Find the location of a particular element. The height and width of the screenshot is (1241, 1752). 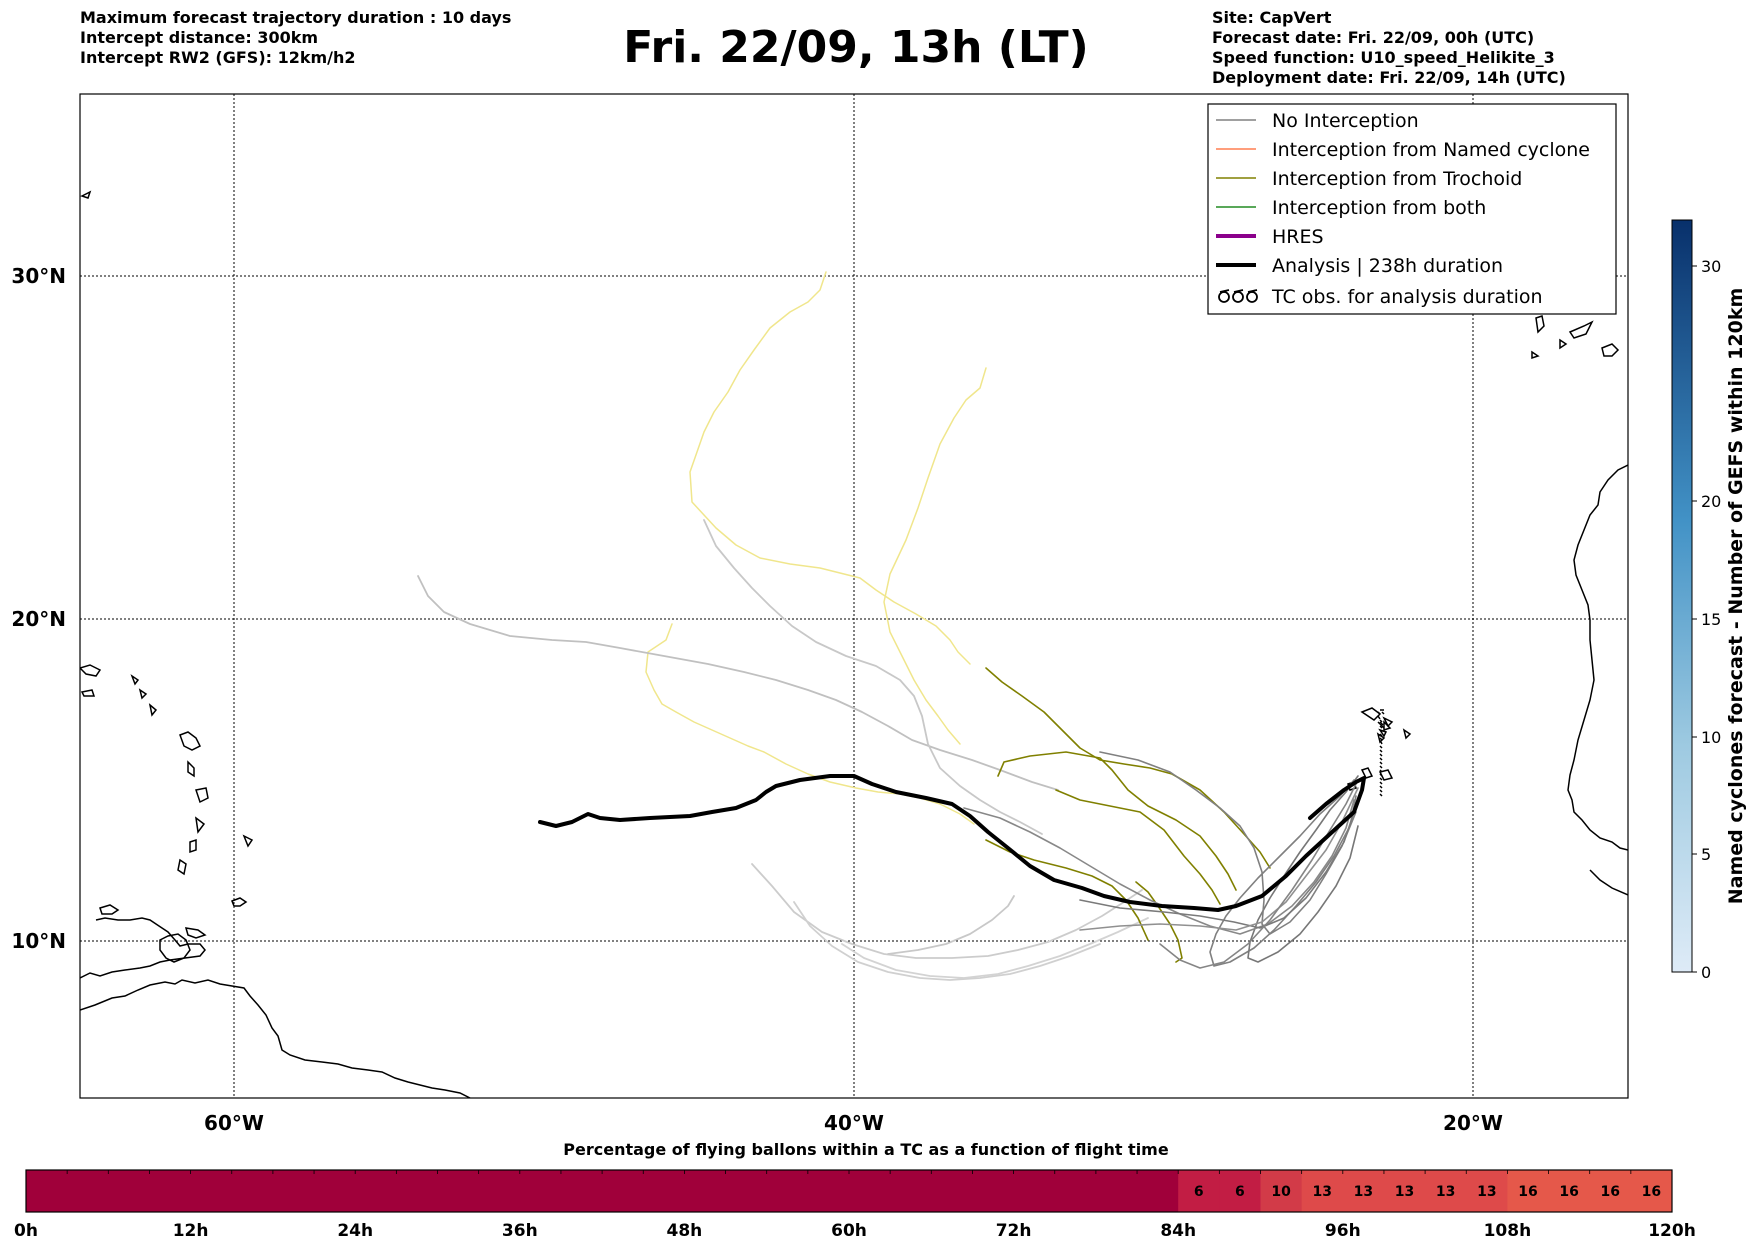

legend-label: HRES is located at coordinates (1298, 237).